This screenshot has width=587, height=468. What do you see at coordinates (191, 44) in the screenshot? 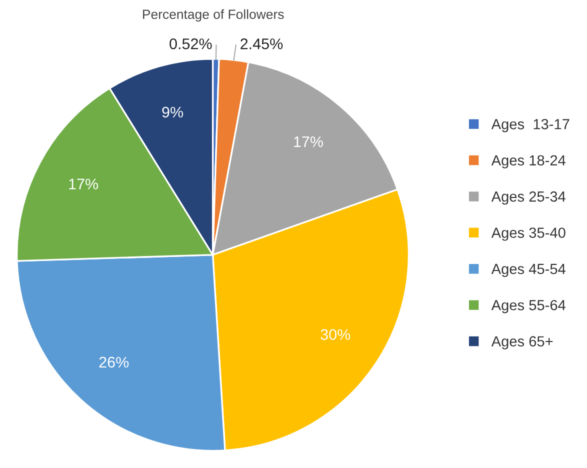
I see `data-label: 0.52%` at bounding box center [191, 44].